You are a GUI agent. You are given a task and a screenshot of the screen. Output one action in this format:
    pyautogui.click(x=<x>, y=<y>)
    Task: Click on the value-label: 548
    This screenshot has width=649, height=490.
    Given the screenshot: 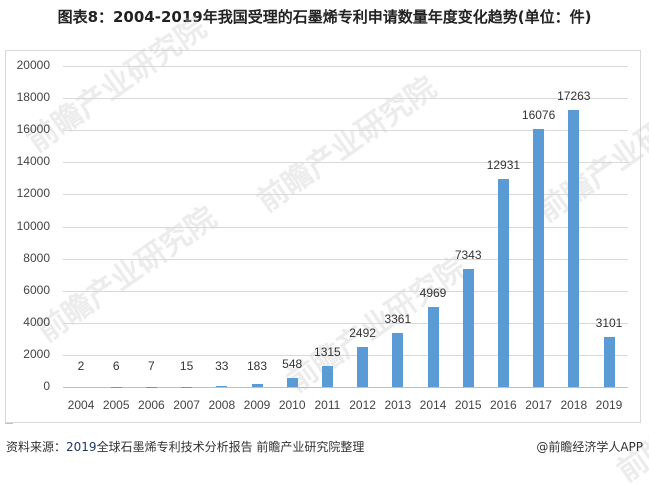 What is the action you would take?
    pyautogui.click(x=292, y=364)
    